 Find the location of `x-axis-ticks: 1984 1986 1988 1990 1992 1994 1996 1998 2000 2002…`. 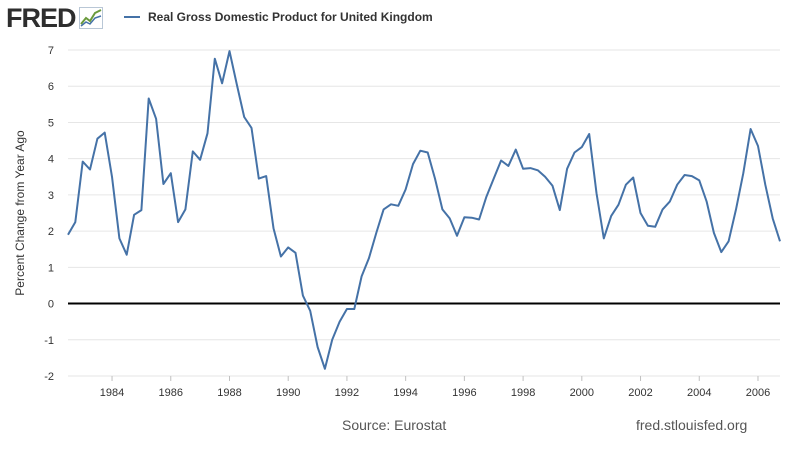

x-axis-ticks: 1984 1986 1988 1990 1992 1994 1996 1998 2000 2002… is located at coordinates (435, 387).